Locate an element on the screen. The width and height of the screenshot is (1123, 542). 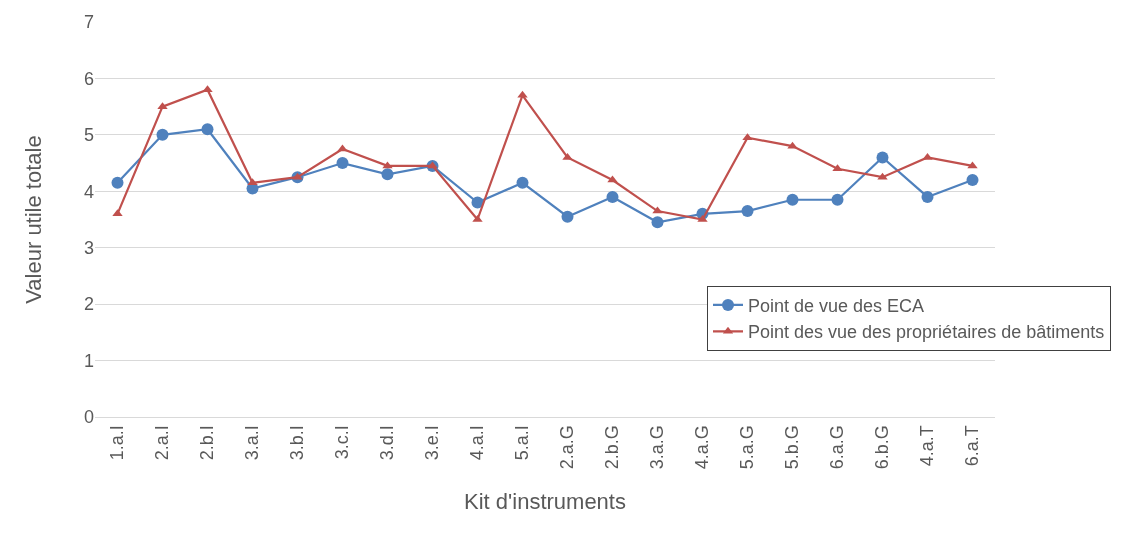
x-tick-label: 2.b.I is located at coordinates (207, 443).